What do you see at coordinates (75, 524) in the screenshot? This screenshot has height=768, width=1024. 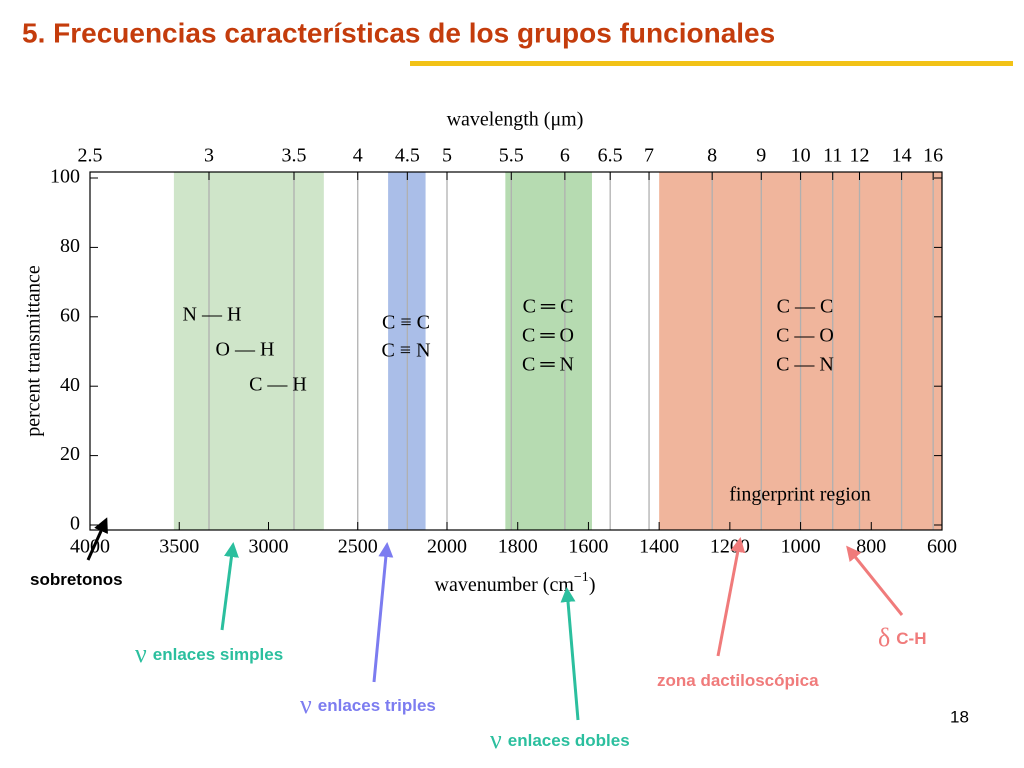 I see `y-tick-label: 0` at bounding box center [75, 524].